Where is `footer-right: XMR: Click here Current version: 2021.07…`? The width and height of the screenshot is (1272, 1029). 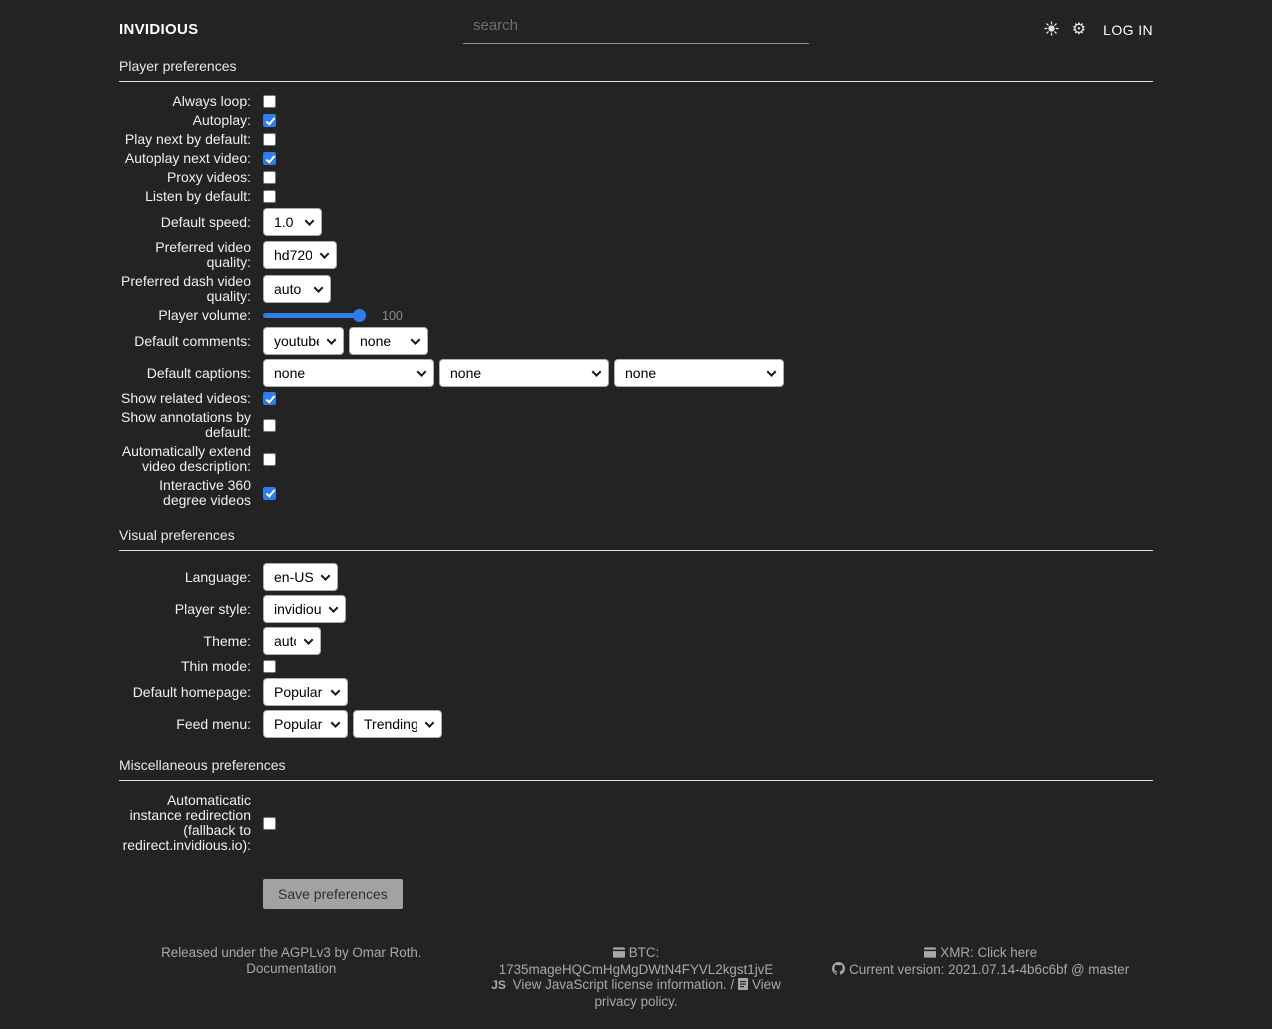 footer-right: XMR: Click here Current version: 2021.07… is located at coordinates (980, 977).